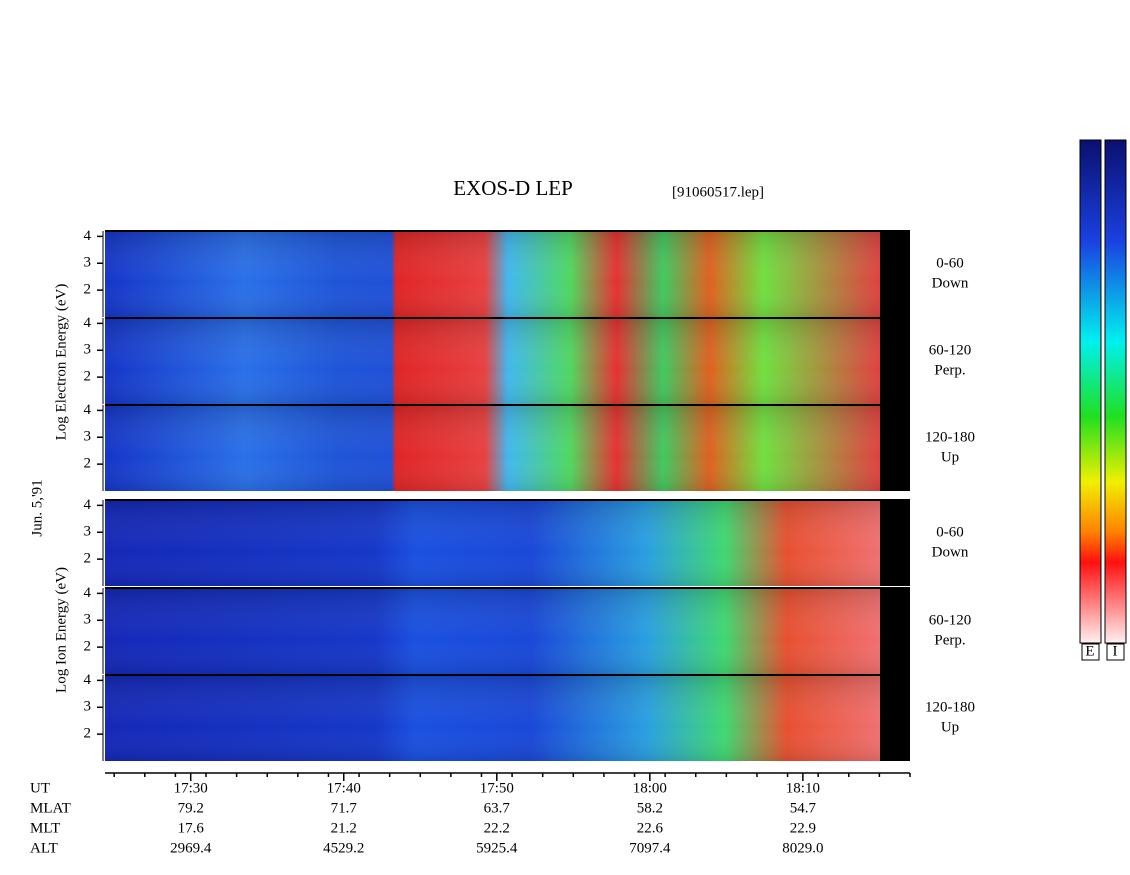  Describe the element at coordinates (803, 828) in the screenshot. I see `orbit-value: 22.9` at that location.